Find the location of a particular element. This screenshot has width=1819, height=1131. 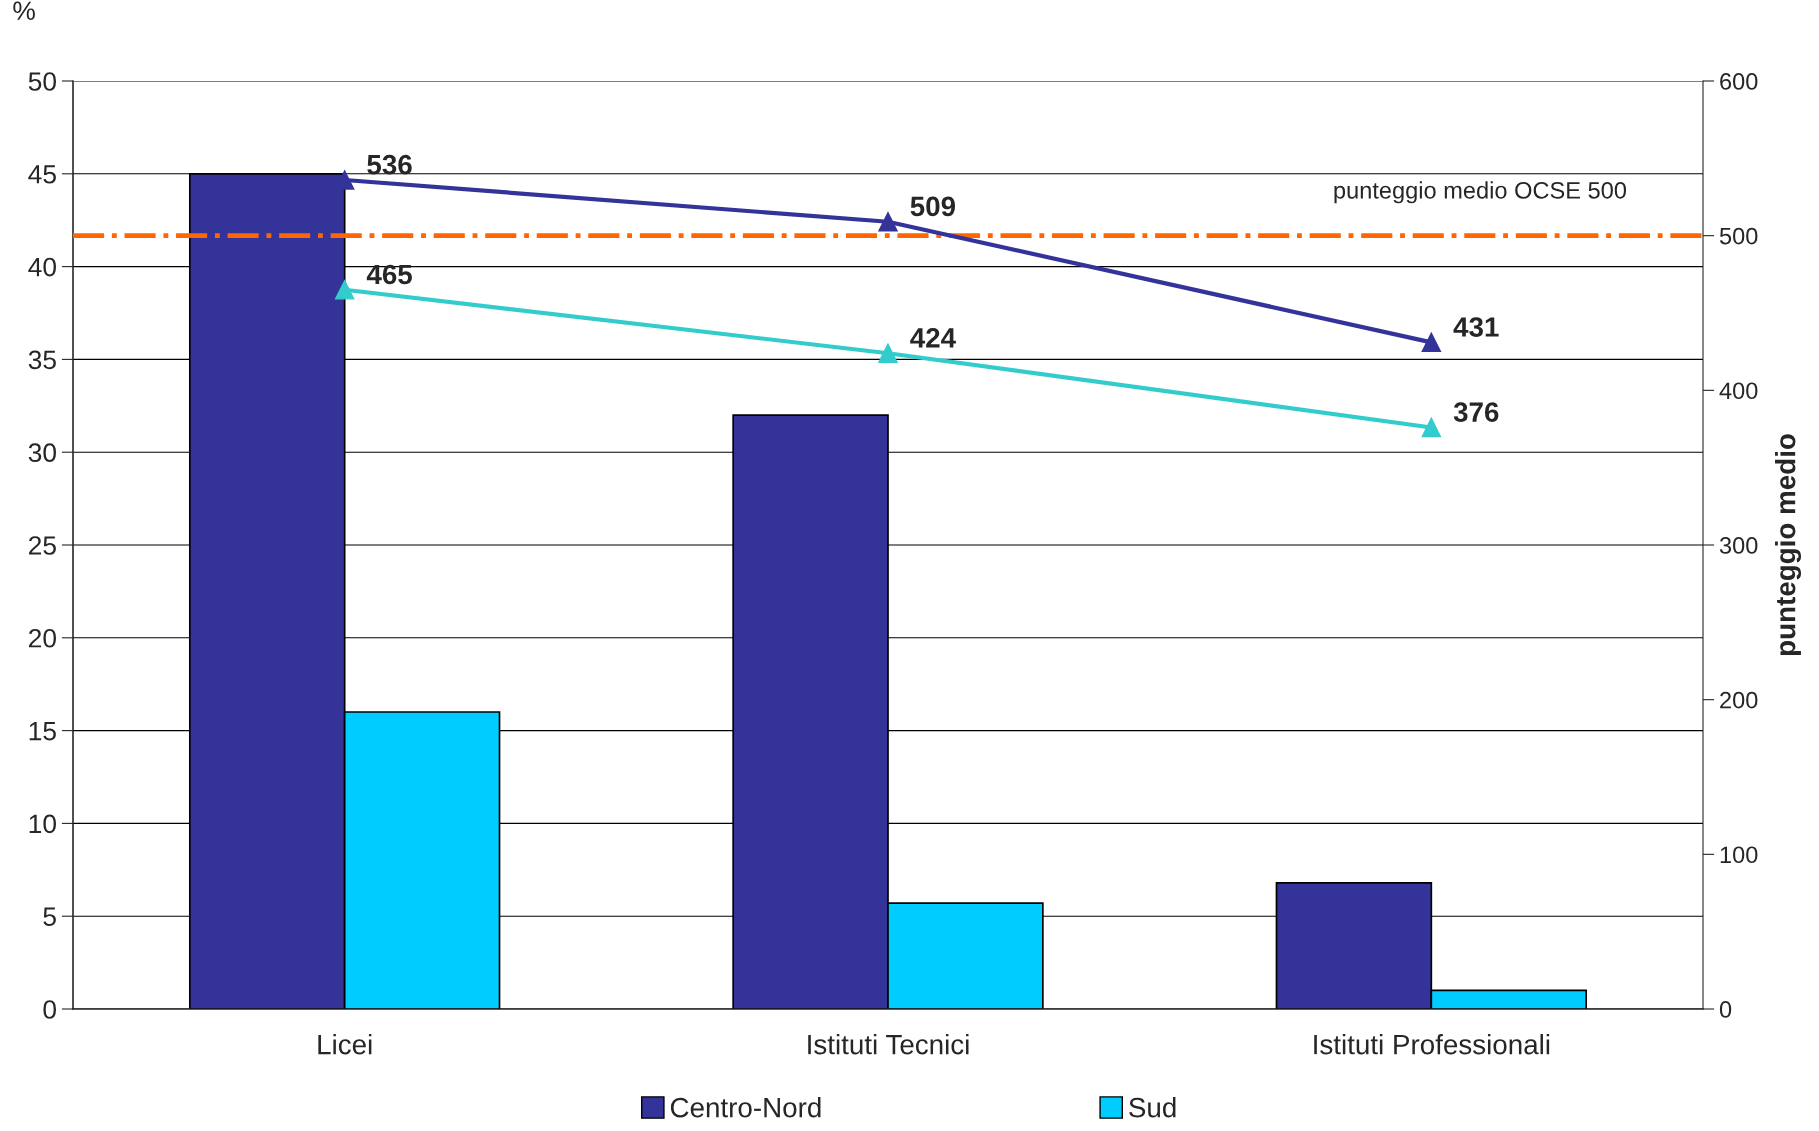

data-label: 431 is located at coordinates (1476, 327).